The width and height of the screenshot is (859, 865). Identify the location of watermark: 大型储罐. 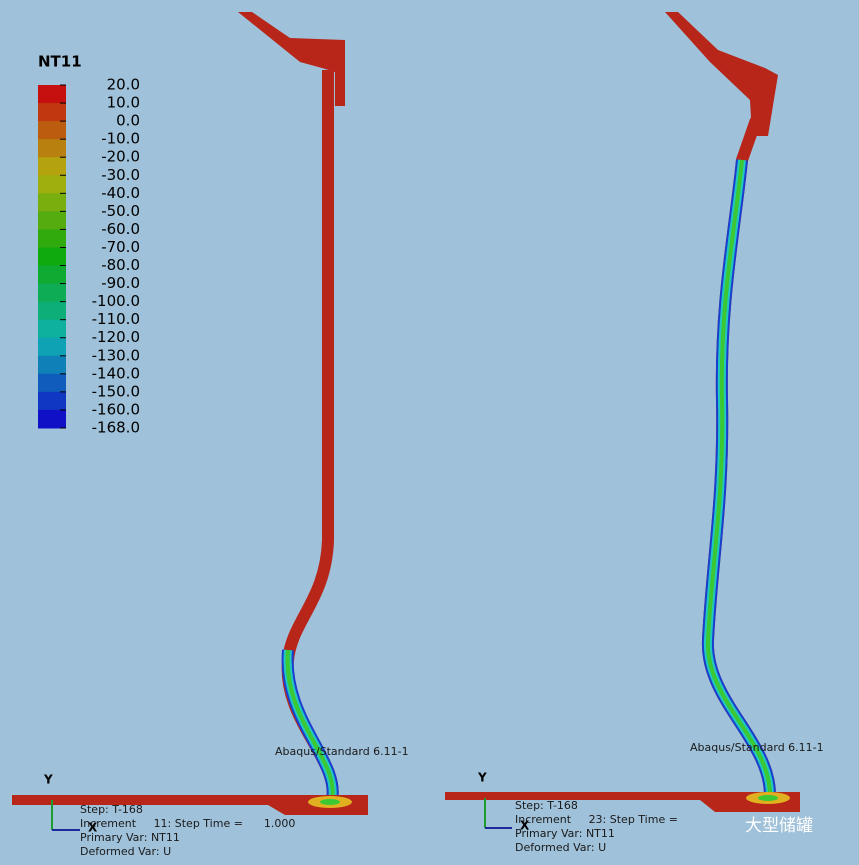
(779, 826).